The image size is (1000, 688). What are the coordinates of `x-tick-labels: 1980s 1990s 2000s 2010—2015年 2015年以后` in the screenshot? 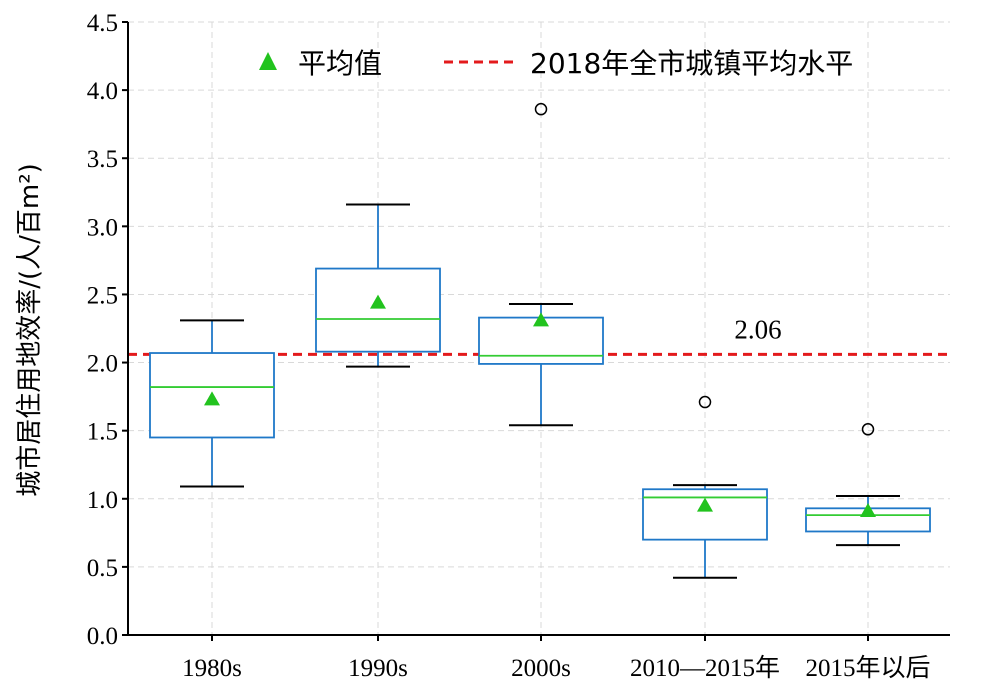 It's located at (556, 658).